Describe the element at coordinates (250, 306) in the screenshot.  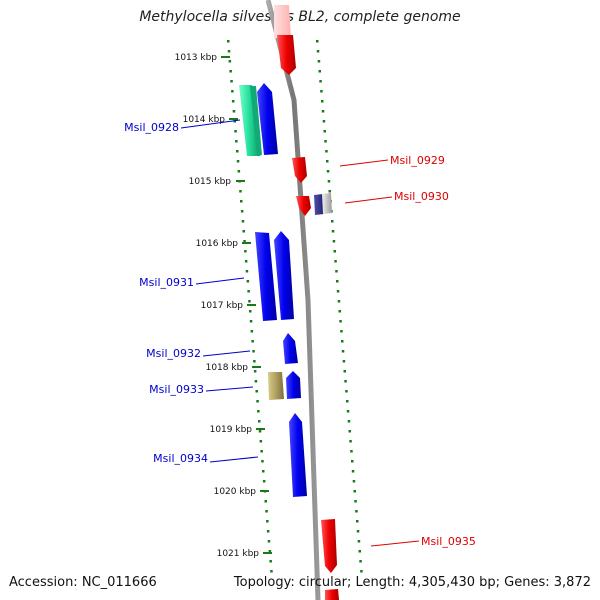
I see `left-dotted-track` at that location.